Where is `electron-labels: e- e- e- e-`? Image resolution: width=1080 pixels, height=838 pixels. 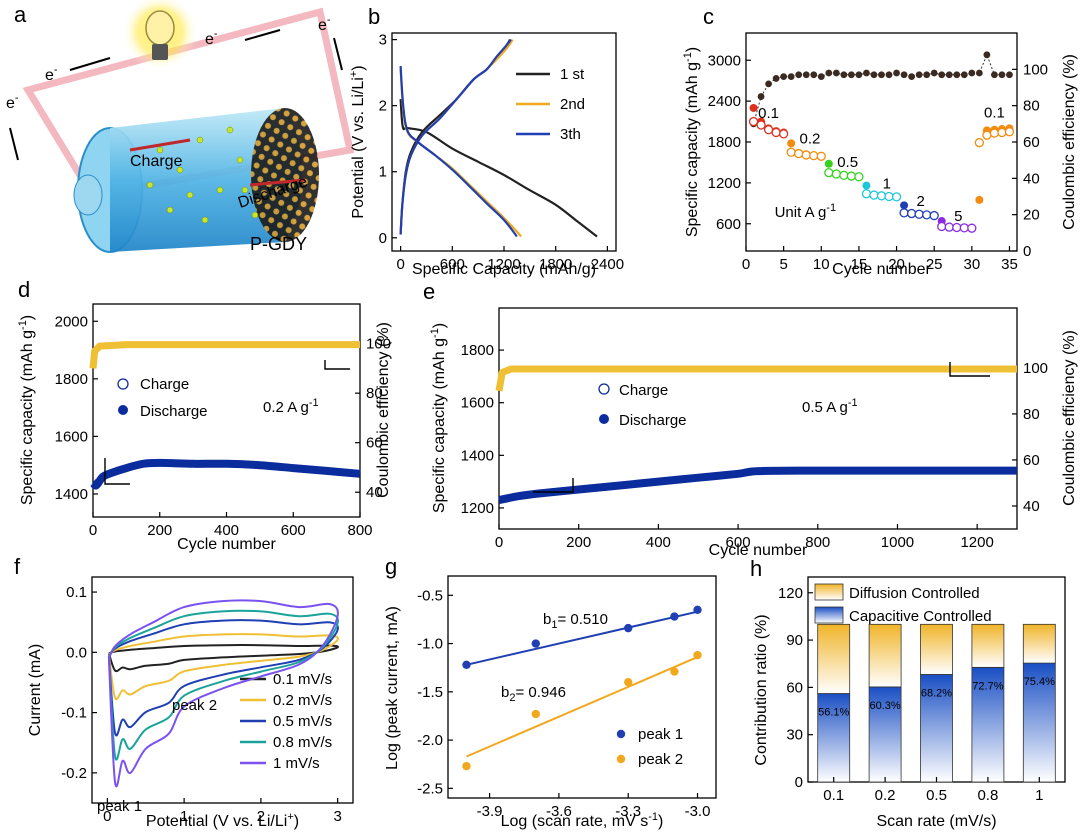 electron-labels: e- e- e- e- is located at coordinates (168, 63).